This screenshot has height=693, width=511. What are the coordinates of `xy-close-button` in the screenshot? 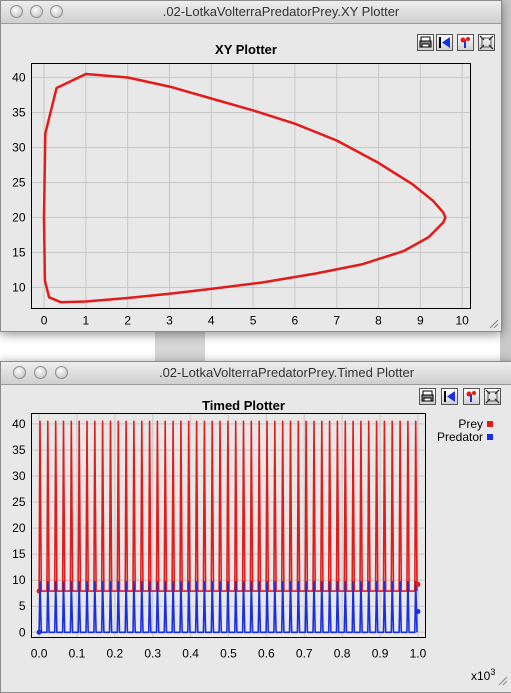 It's located at (16, 11).